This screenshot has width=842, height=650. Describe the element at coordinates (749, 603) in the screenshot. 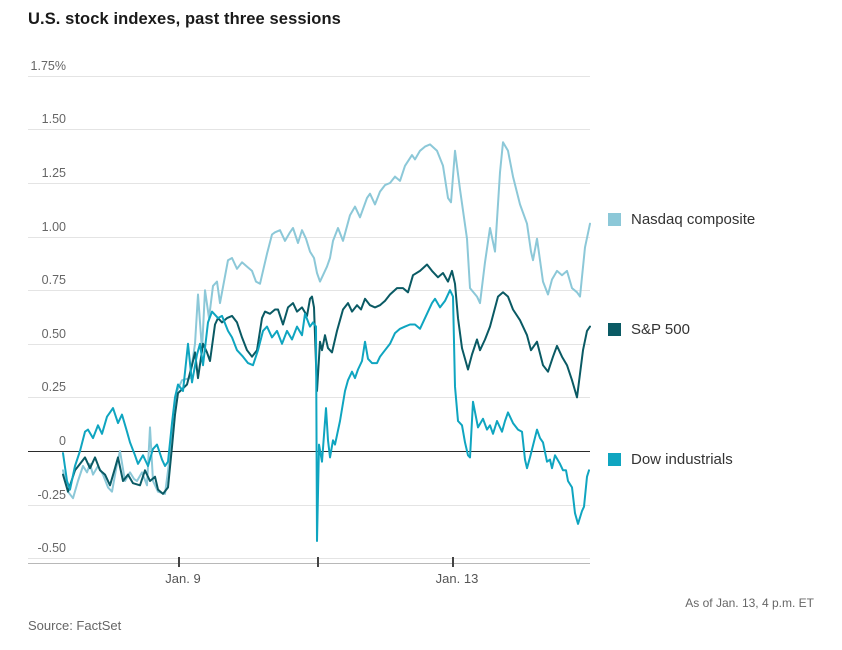

I see `as-of-note: As of Jan. 13, 4 p.m. ET` at that location.